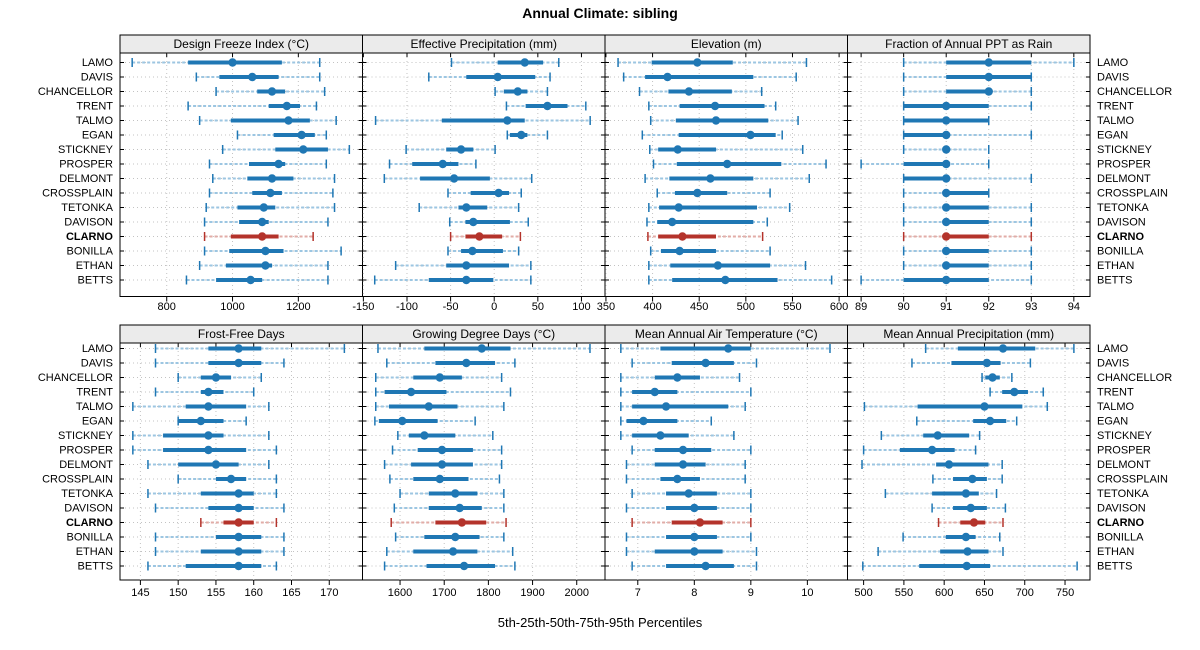 This screenshot has width=1200, height=650. What do you see at coordinates (792, 307) in the screenshot?
I see `axis-tick-label: 550` at bounding box center [792, 307].